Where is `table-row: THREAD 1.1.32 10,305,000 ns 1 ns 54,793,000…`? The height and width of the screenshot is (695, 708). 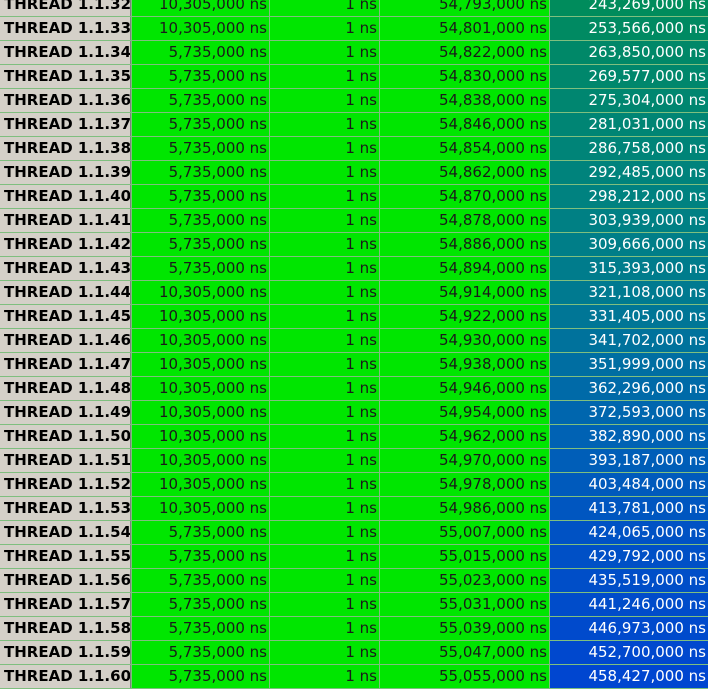
table-row: THREAD 1.1.32 10,305,000 ns 1 ns 54,793,000… is located at coordinates (354, 8).